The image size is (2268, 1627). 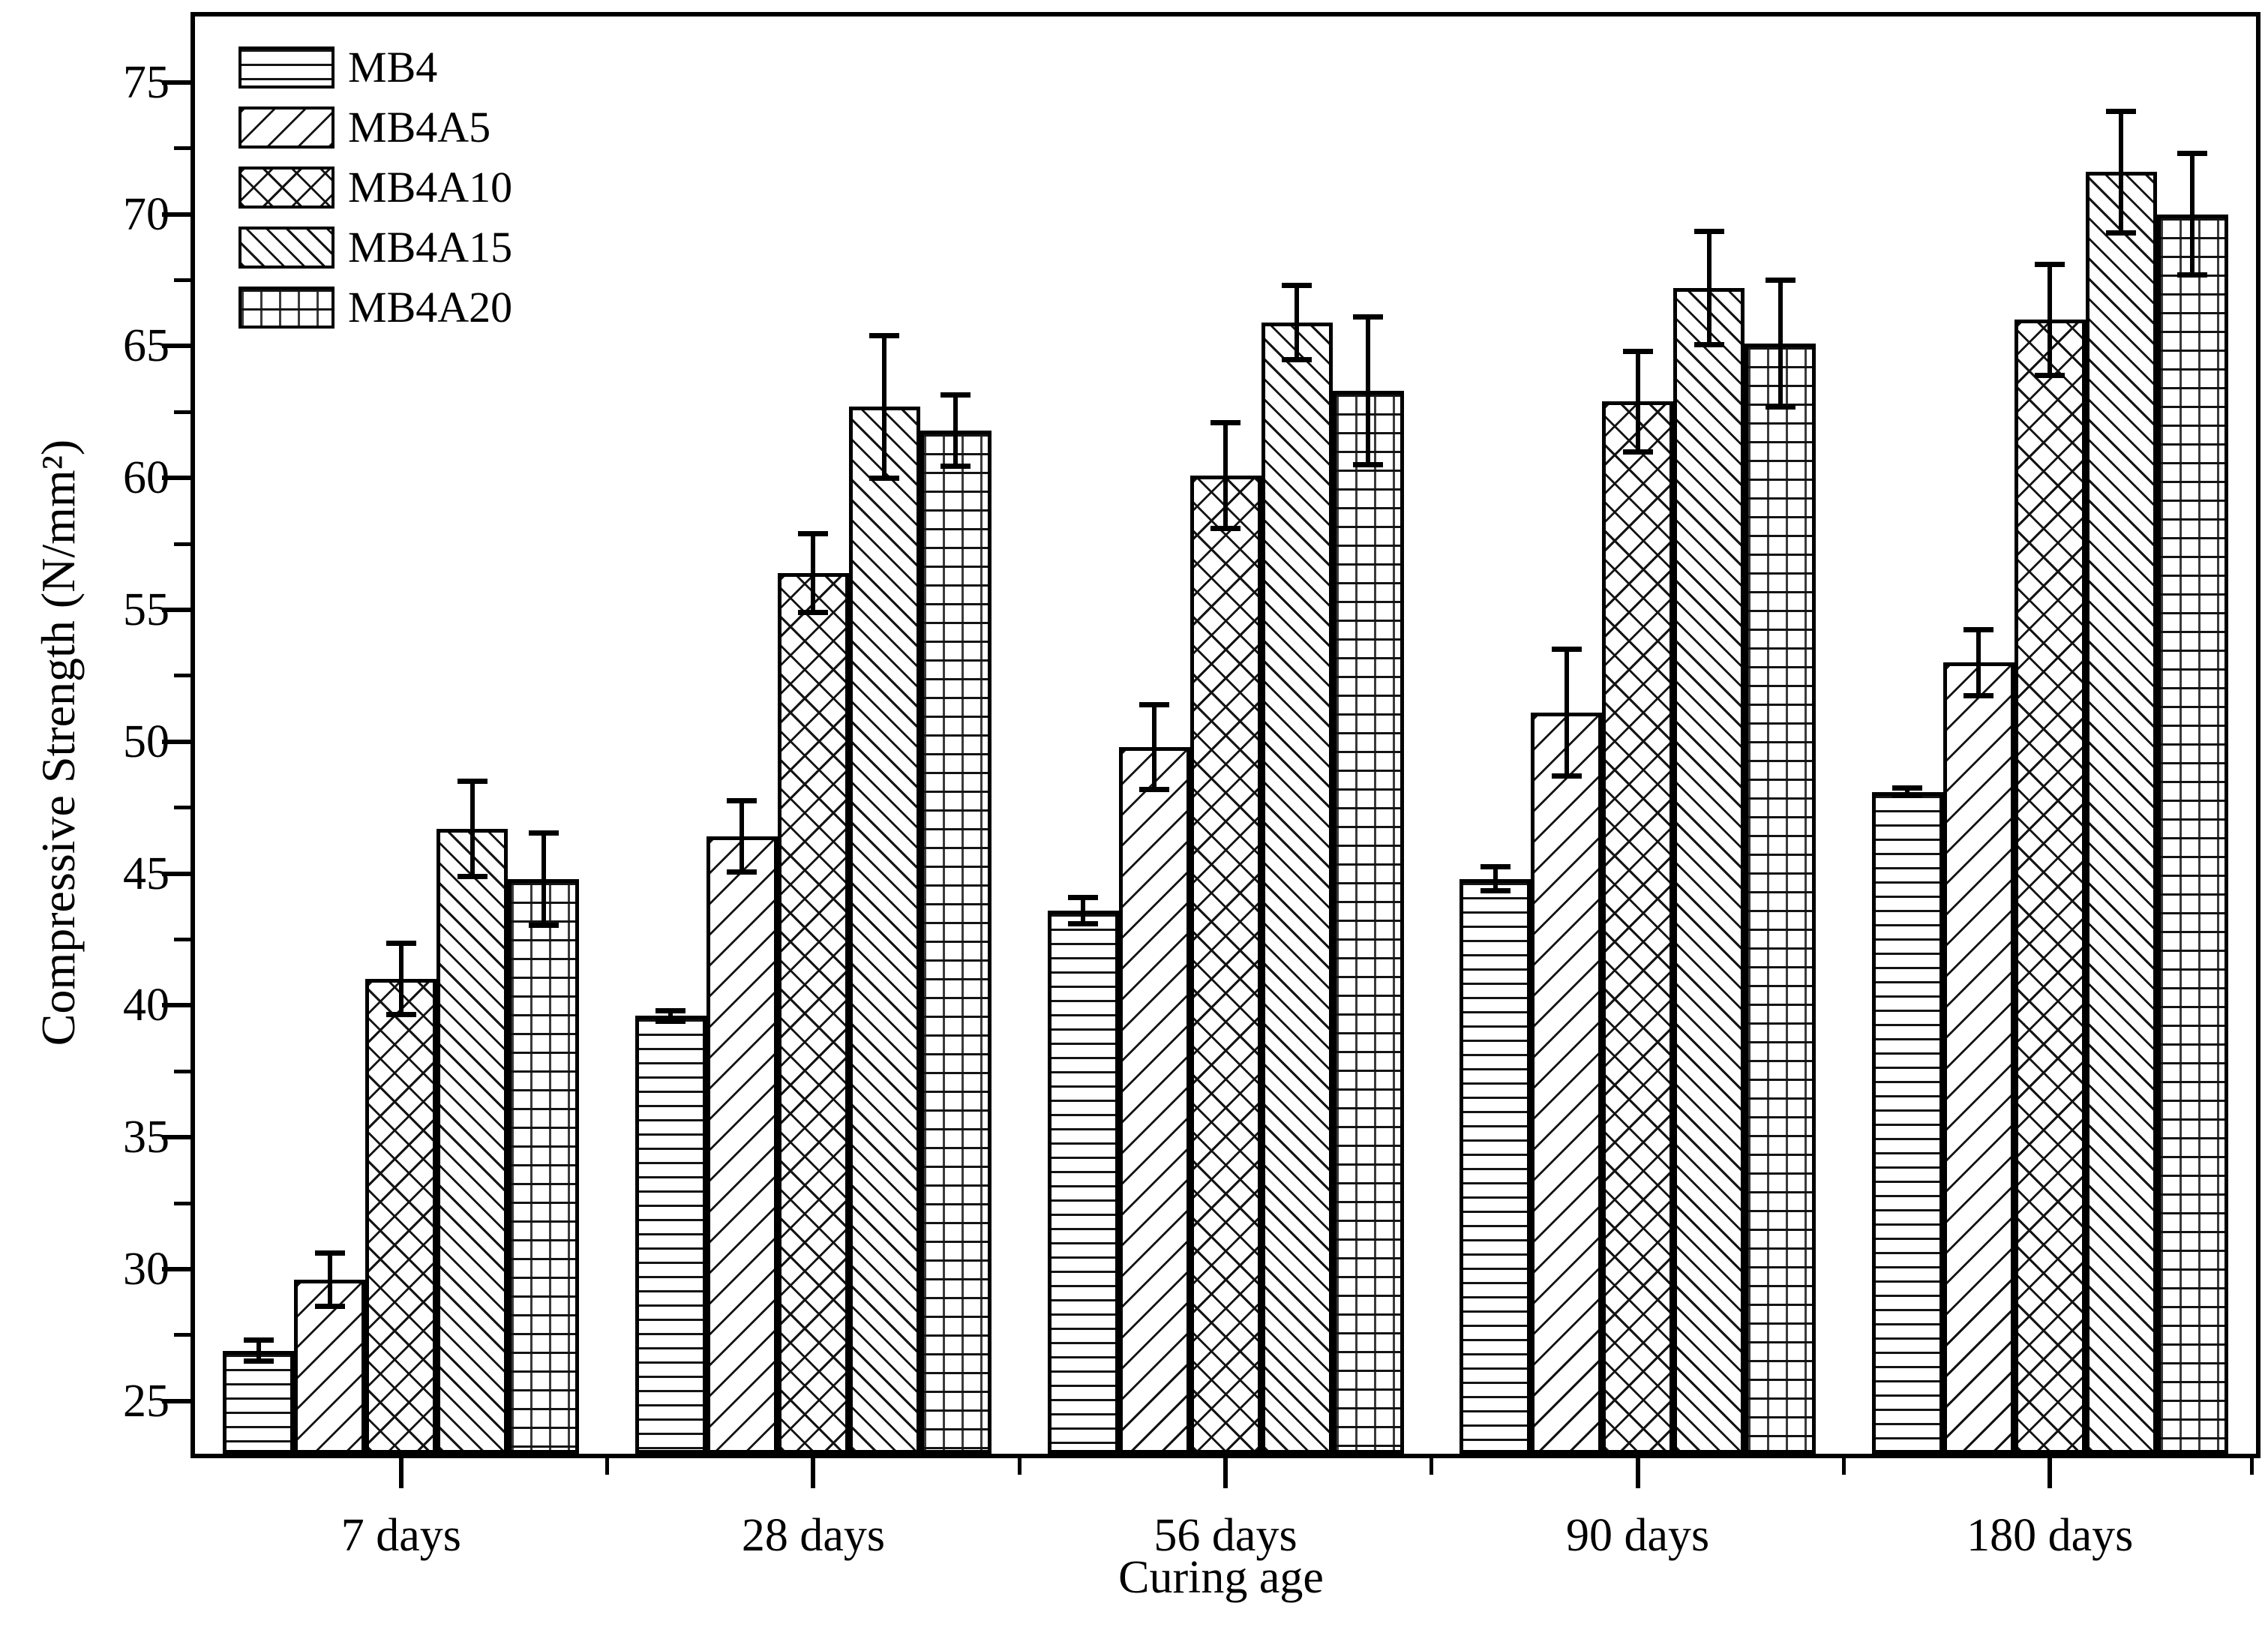 What do you see at coordinates (1978, 1058) in the screenshot?
I see `bar-MB4A5-180-days` at bounding box center [1978, 1058].